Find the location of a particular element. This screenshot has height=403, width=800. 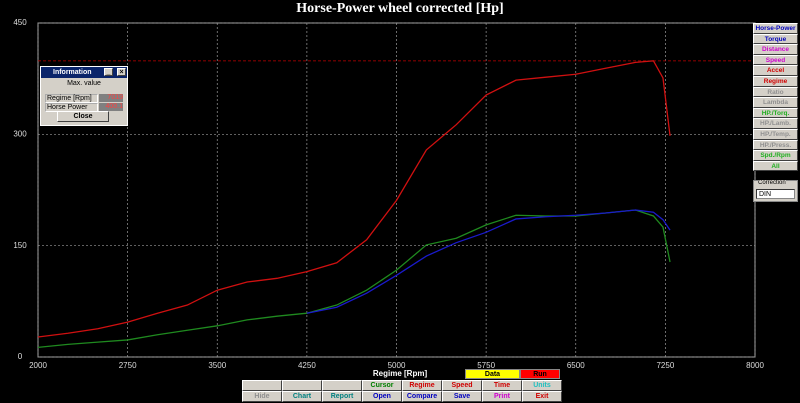

side-button: Accel is located at coordinates (775, 70).